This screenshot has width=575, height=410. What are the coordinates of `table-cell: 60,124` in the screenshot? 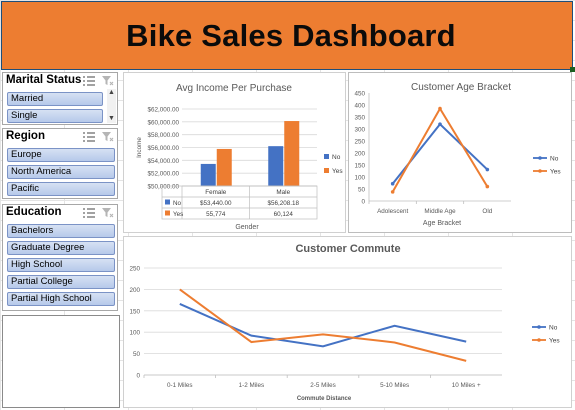 It's located at (284, 214).